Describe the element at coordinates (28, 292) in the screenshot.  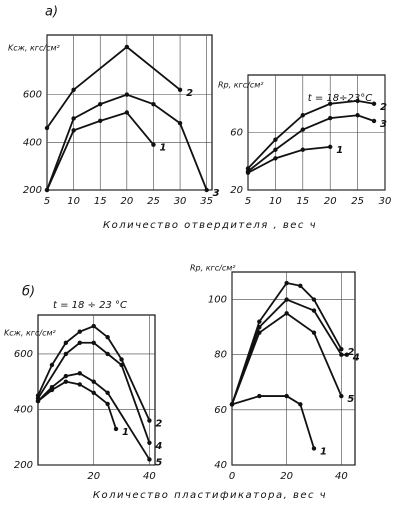
I see `panel-label: б)` at that location.